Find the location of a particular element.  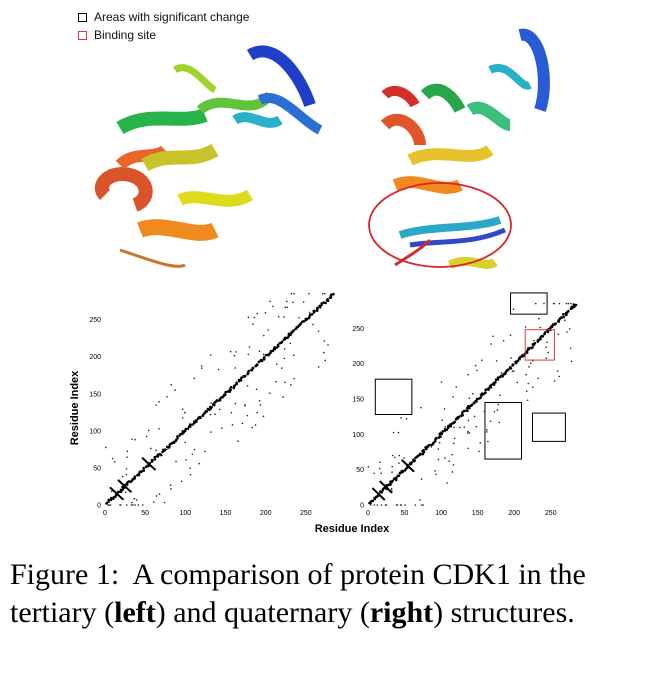

y-tick-label: 250 is located at coordinates (95, 320).